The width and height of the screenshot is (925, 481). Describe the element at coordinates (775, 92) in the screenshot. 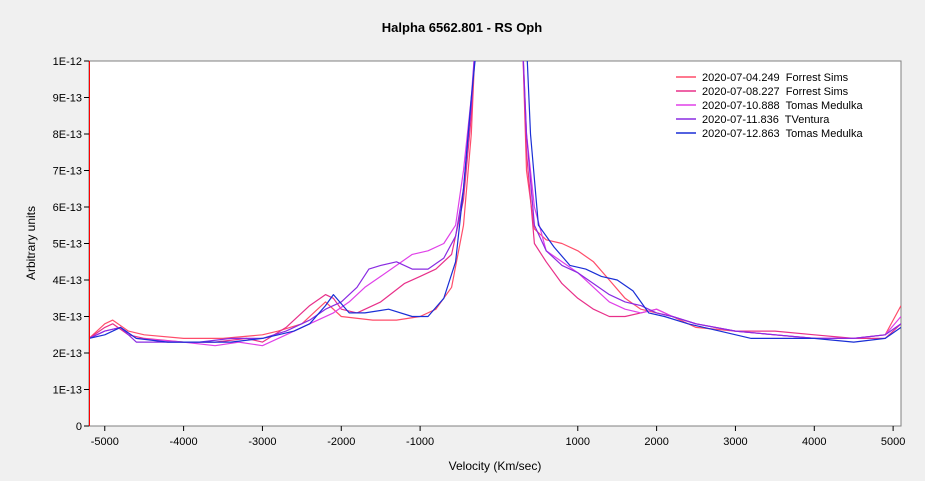

I see `legend-item-2: 2020-07-08.227 Forrest Sims` at that location.